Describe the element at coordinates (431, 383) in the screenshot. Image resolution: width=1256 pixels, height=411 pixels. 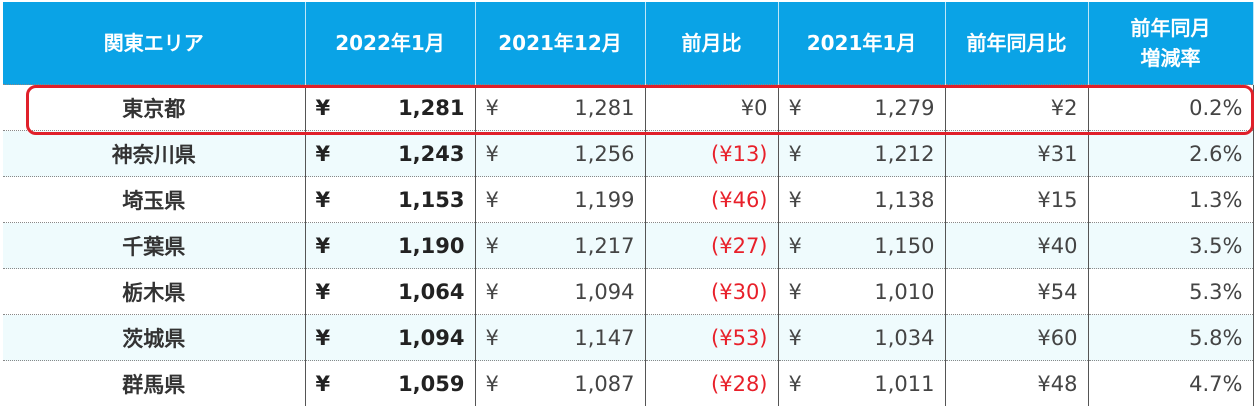
I see `amount: 1,059` at that location.